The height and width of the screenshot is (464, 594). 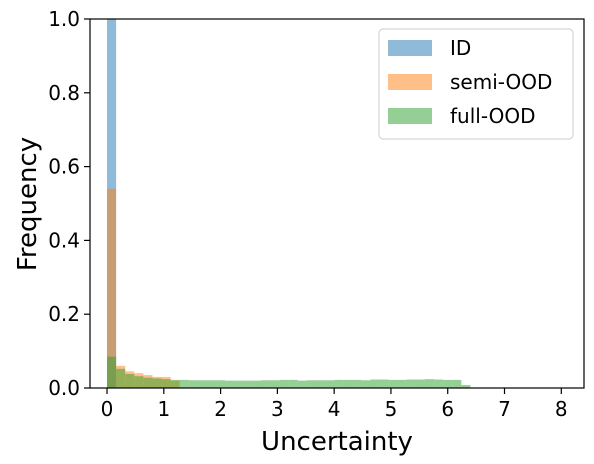 I want to click on legend-swatch-id, so click(x=410, y=48).